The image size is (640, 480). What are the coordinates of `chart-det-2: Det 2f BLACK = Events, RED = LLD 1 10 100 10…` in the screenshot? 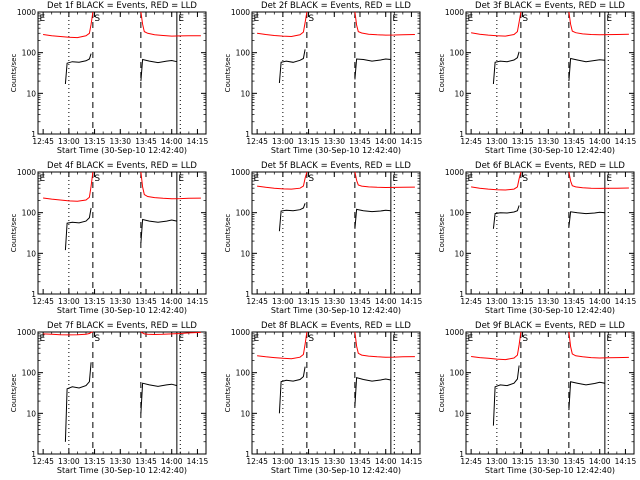 It's located at (323, 78).